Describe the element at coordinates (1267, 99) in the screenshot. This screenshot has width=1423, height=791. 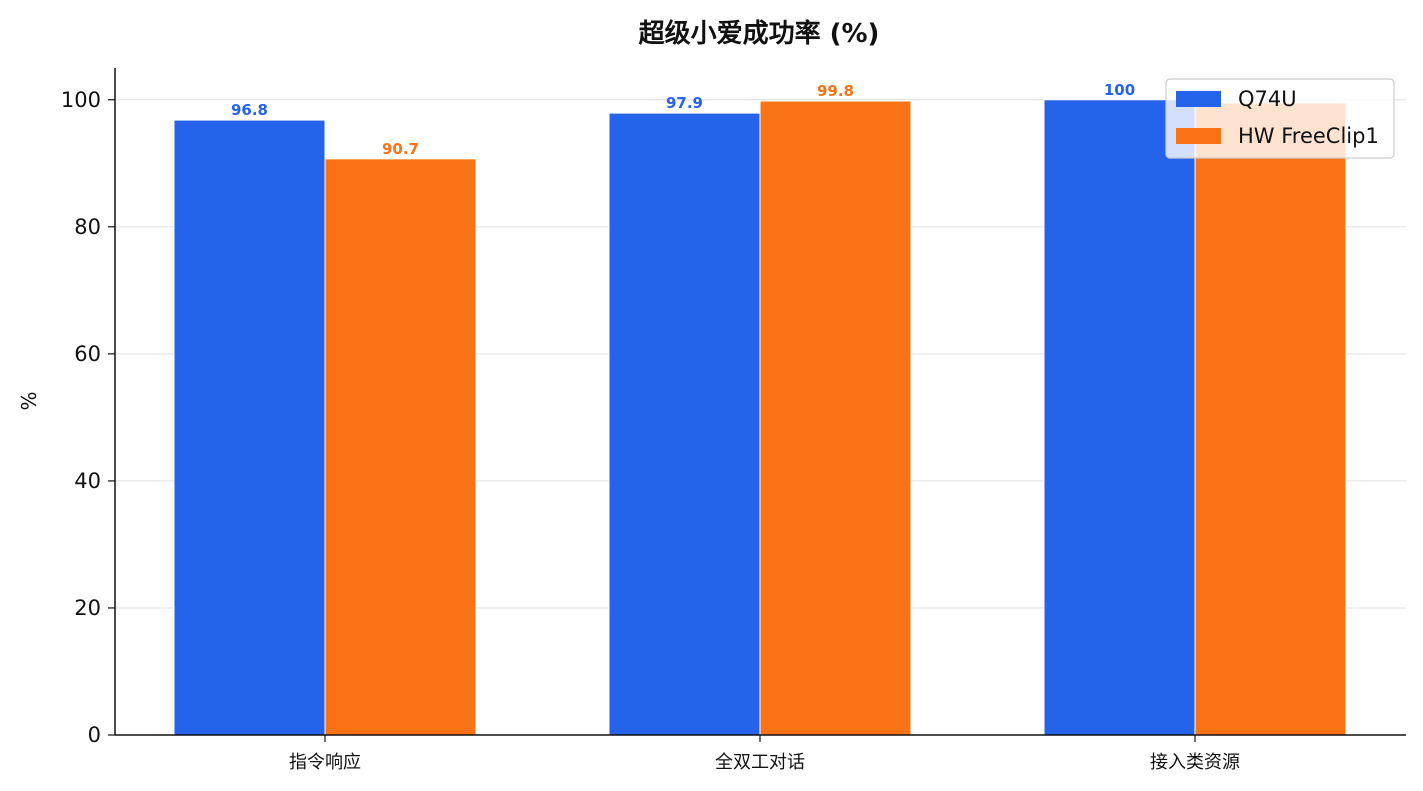
I see `legend-label: Q74U` at that location.